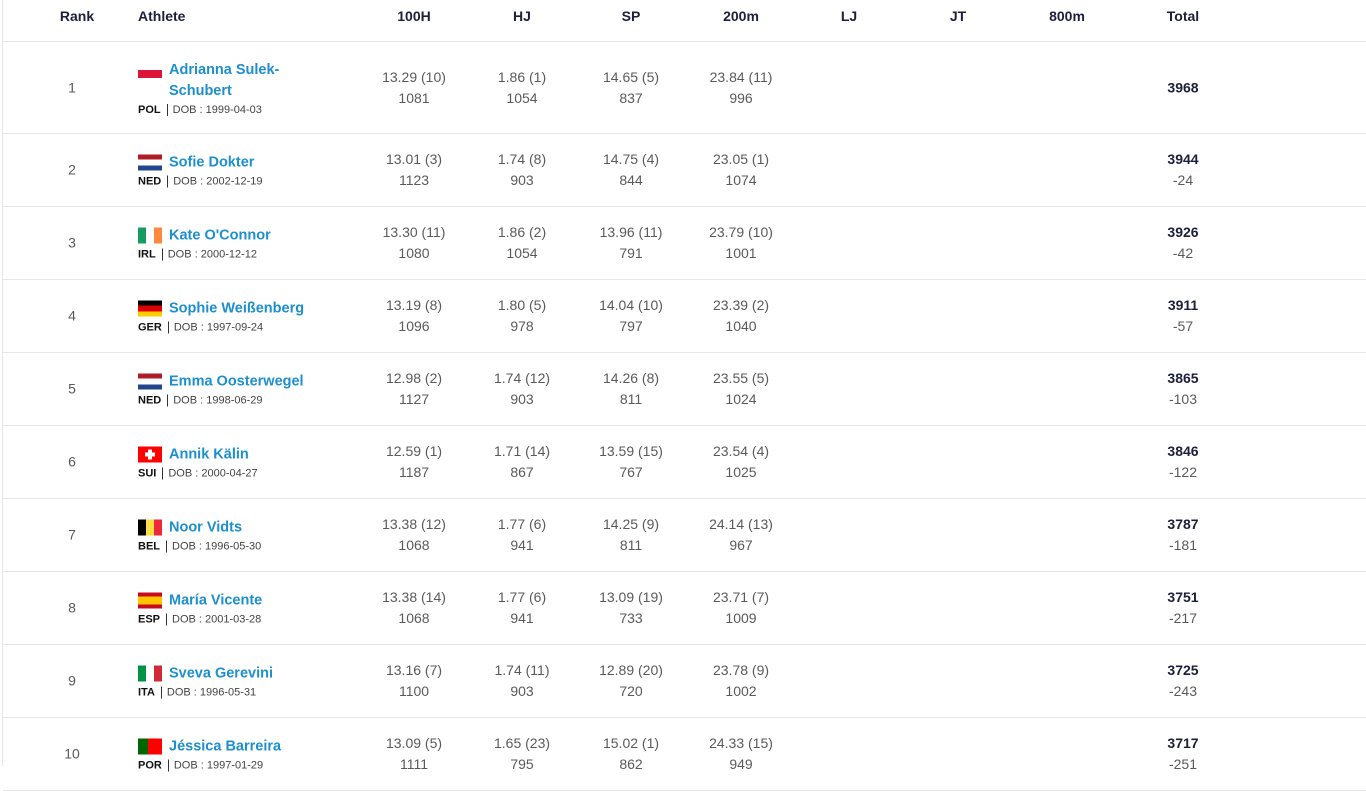  I want to click on event-result: 13.29 (10) 1081, so click(414, 88).